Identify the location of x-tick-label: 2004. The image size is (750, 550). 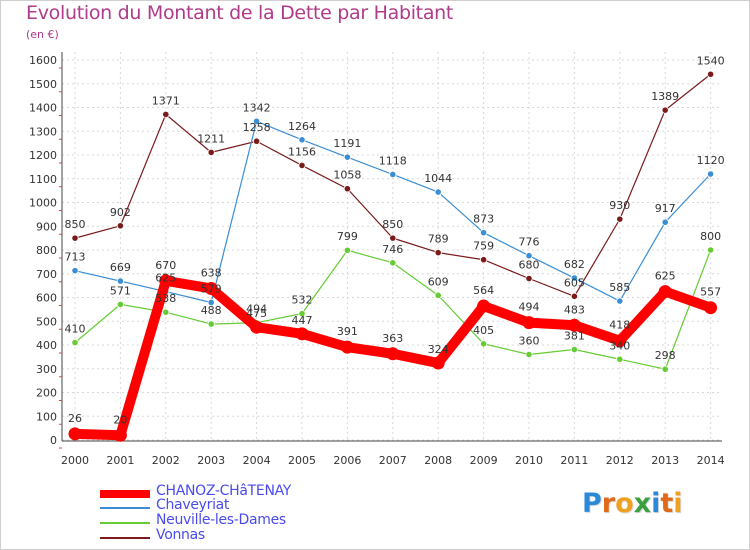
(257, 460).